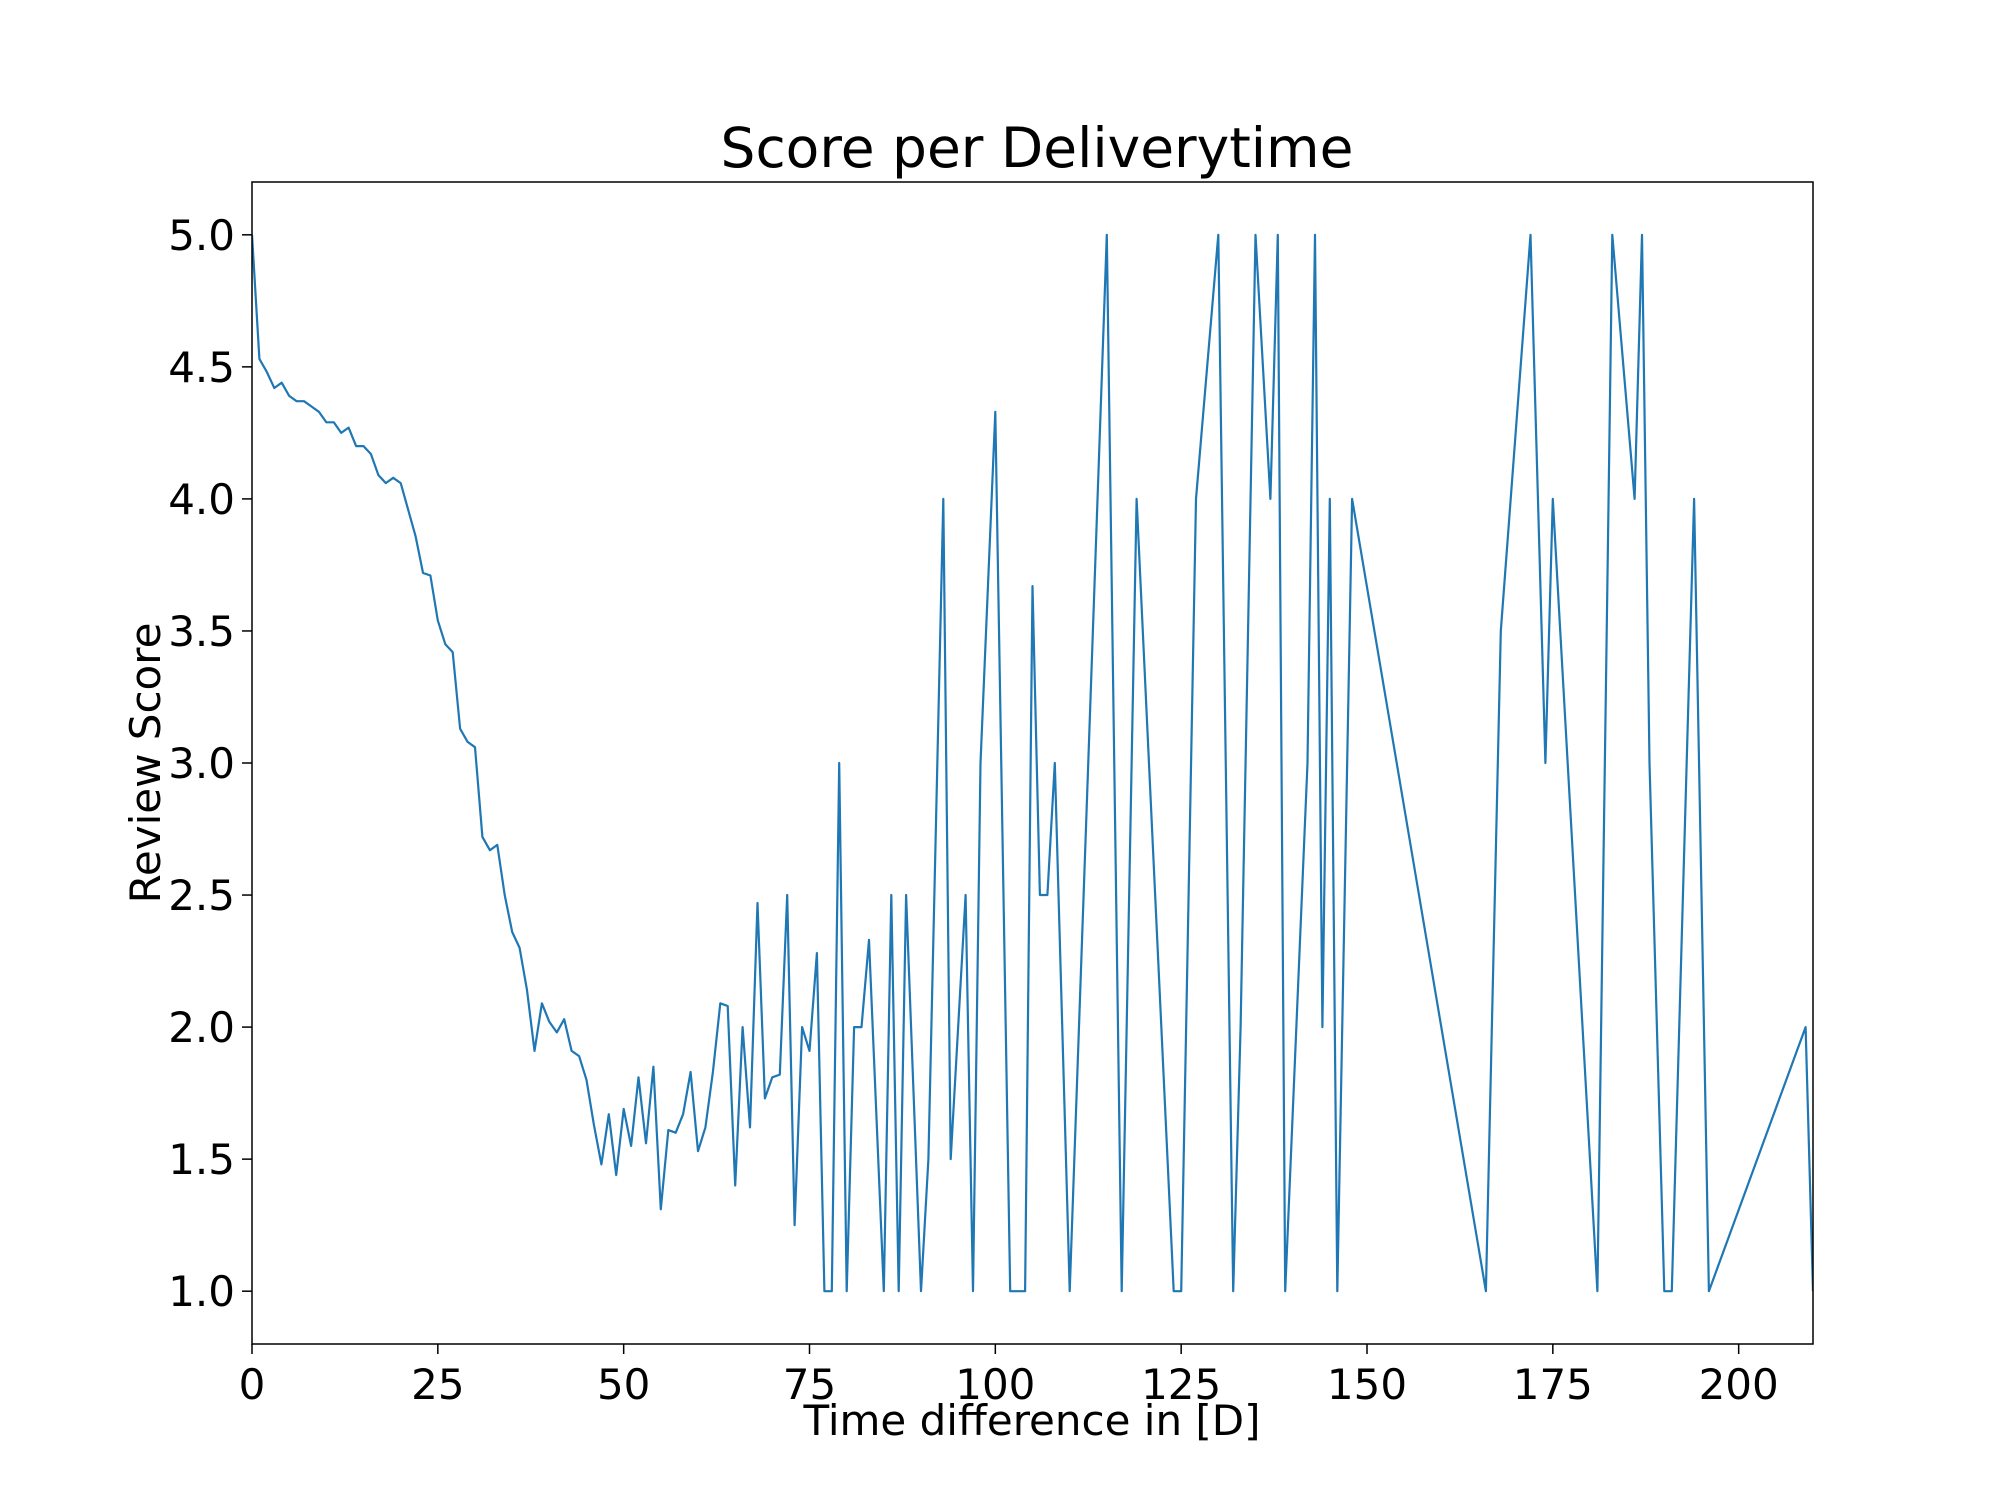 The image size is (2000, 1500). I want to click on x-tick-label: 50, so click(623, 1384).